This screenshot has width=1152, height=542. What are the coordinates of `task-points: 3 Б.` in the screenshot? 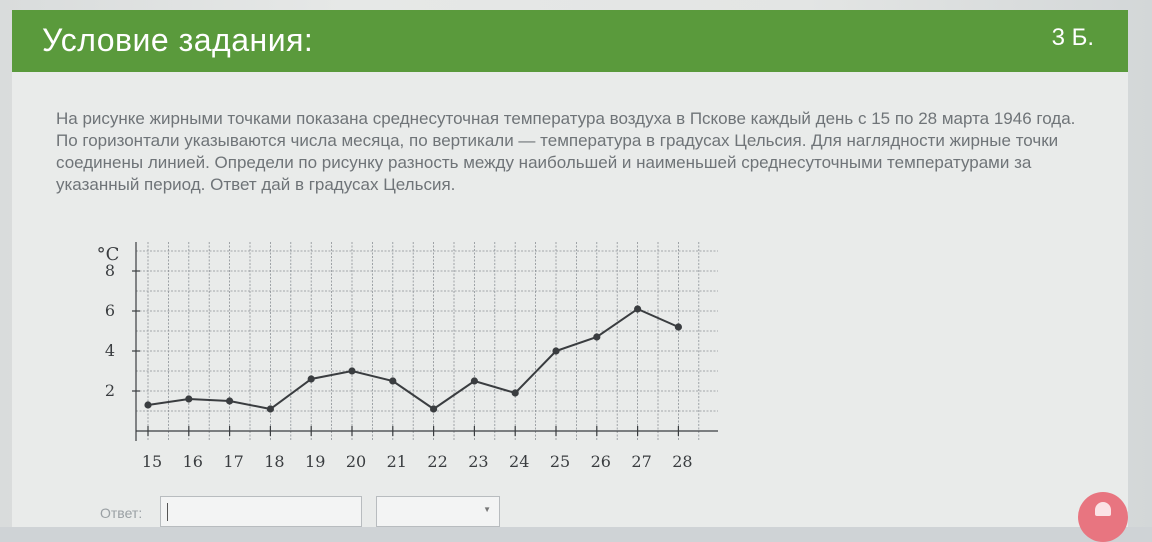 It's located at (1072, 37).